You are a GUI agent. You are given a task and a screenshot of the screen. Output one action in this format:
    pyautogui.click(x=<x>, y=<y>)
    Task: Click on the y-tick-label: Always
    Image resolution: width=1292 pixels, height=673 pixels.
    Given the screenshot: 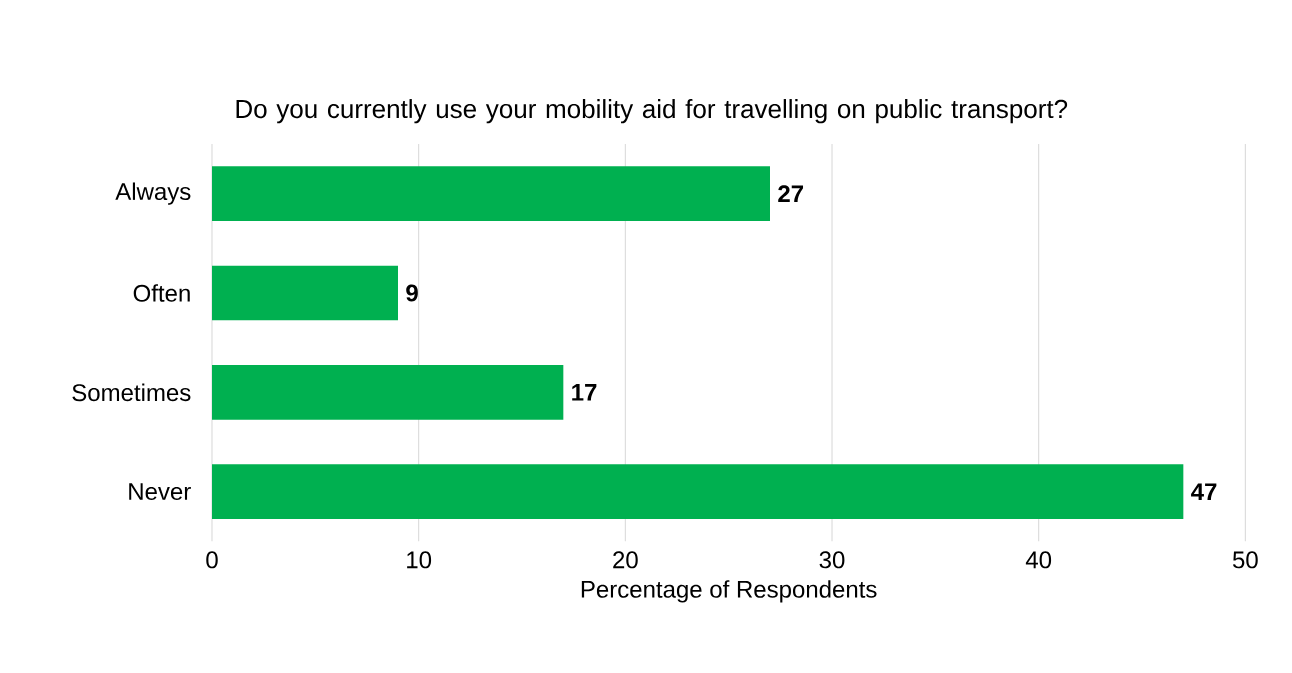 What is the action you would take?
    pyautogui.click(x=153, y=193)
    